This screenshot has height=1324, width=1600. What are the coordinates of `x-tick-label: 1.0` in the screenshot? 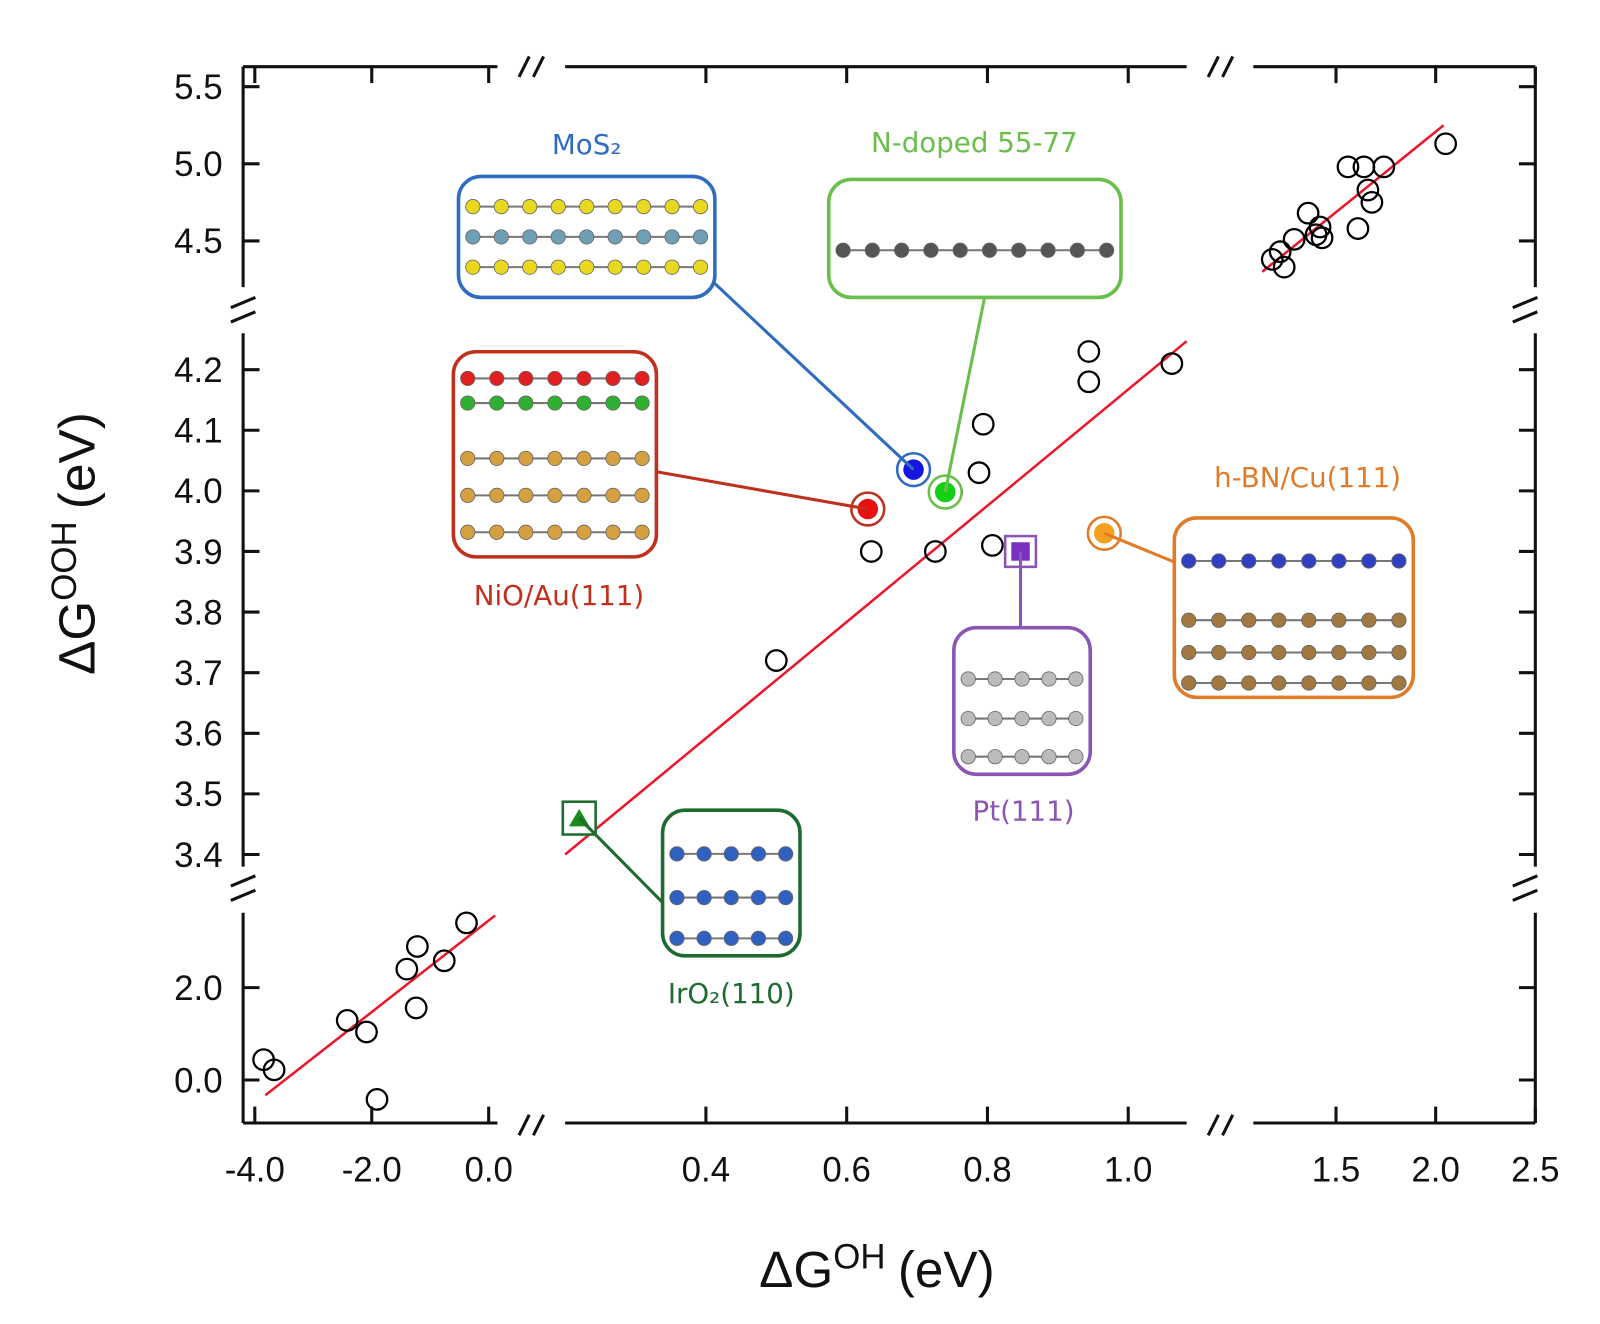 It's located at (1128, 1169).